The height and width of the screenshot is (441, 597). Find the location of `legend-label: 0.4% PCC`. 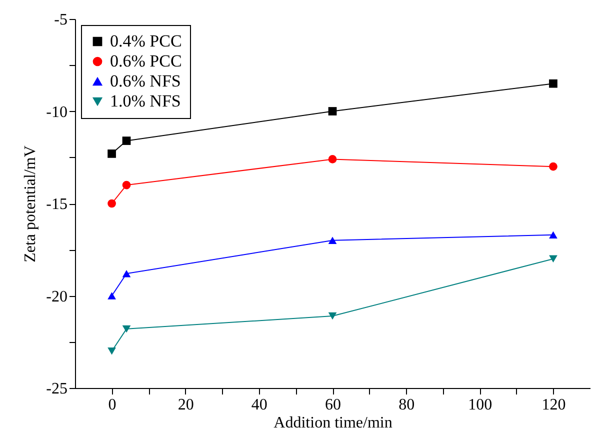

legend-label: 0.4% PCC is located at coordinates (146, 41).